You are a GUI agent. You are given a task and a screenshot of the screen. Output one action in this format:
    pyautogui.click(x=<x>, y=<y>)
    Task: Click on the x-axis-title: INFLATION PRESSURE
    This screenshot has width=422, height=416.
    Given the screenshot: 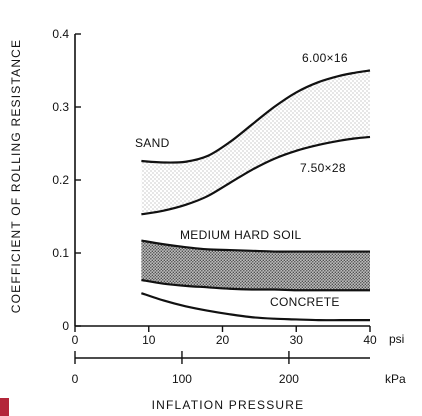 What is the action you would take?
    pyautogui.click(x=228, y=405)
    